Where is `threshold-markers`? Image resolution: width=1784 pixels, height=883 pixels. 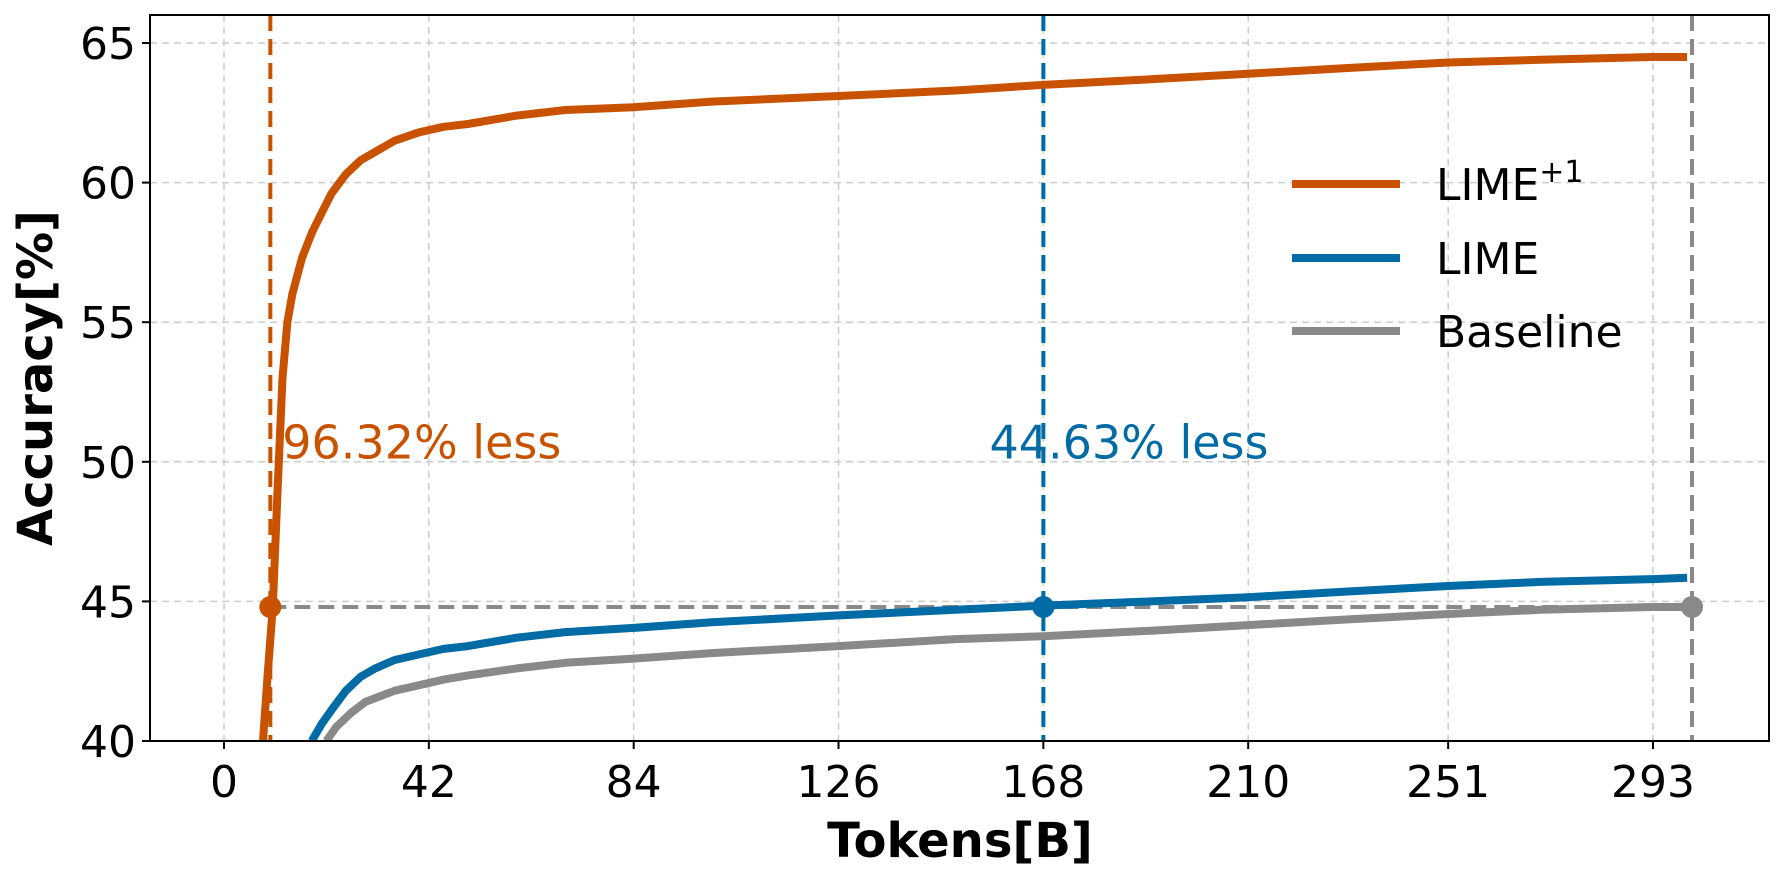
threshold-markers is located at coordinates (981, 606).